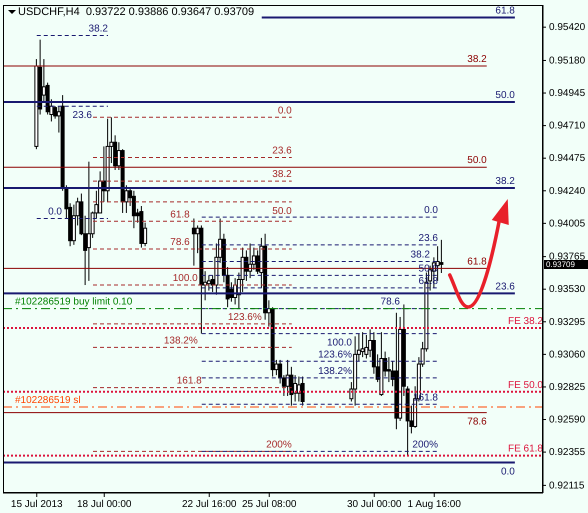 The height and width of the screenshot is (513, 588). What do you see at coordinates (269, 504) in the screenshot?
I see `x-tick-label: 25 Jul 08:00` at bounding box center [269, 504].